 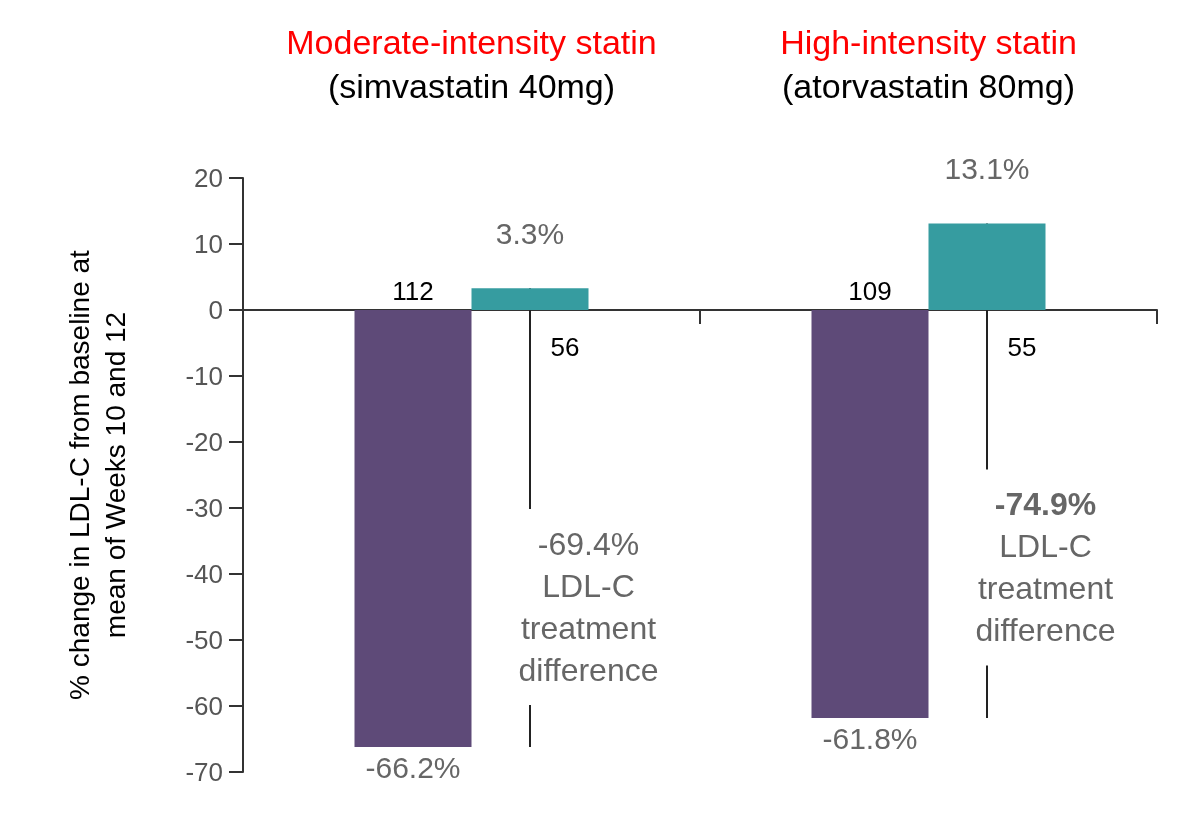 I want to click on y-tick-label: 0, so click(x=215, y=310).